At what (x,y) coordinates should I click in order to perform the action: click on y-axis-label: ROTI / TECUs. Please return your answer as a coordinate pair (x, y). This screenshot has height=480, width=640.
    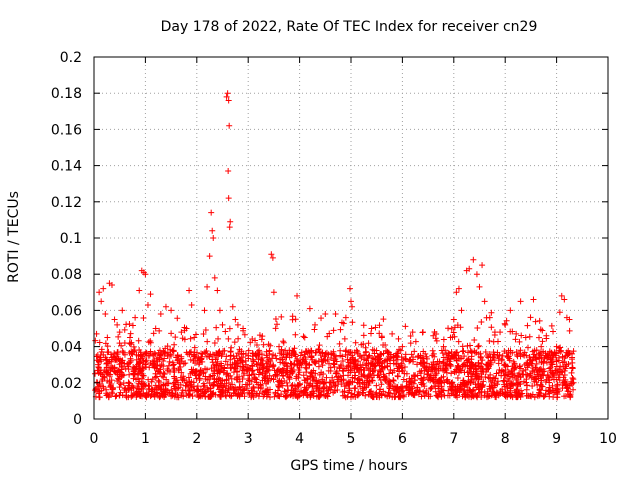
    Looking at the image, I should click on (14, 237).